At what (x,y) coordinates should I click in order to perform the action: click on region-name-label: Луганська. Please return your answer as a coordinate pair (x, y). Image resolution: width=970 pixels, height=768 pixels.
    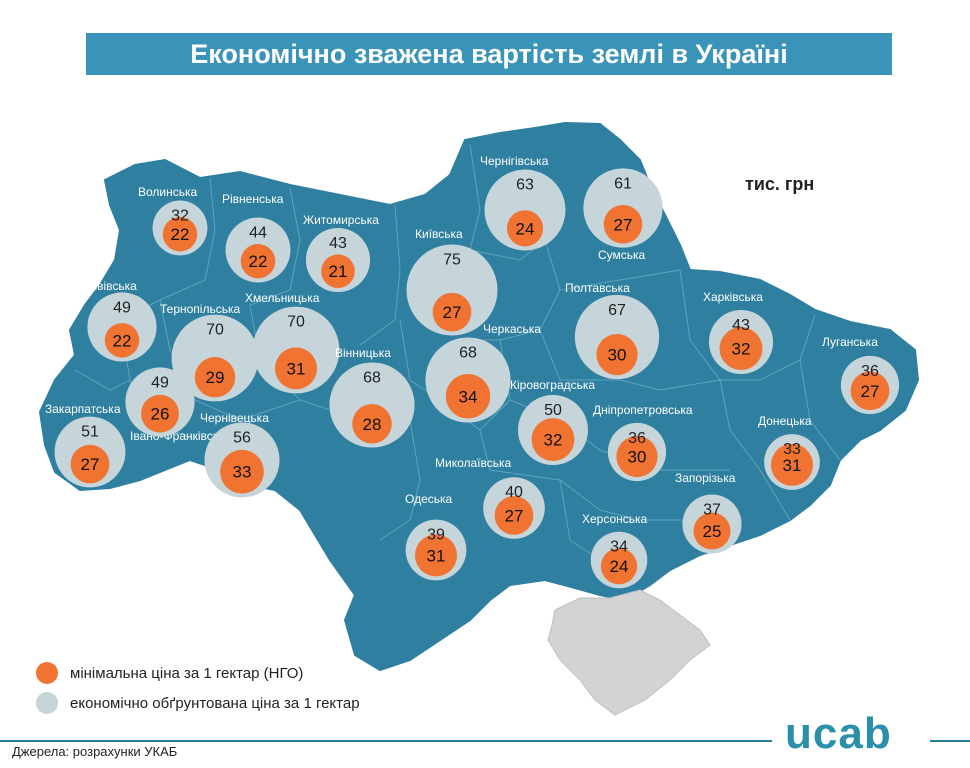
    Looking at the image, I should click on (850, 342).